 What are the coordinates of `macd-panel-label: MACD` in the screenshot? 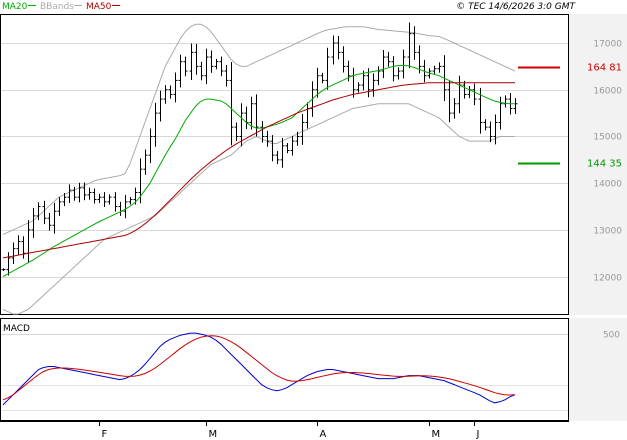 It's located at (16, 329).